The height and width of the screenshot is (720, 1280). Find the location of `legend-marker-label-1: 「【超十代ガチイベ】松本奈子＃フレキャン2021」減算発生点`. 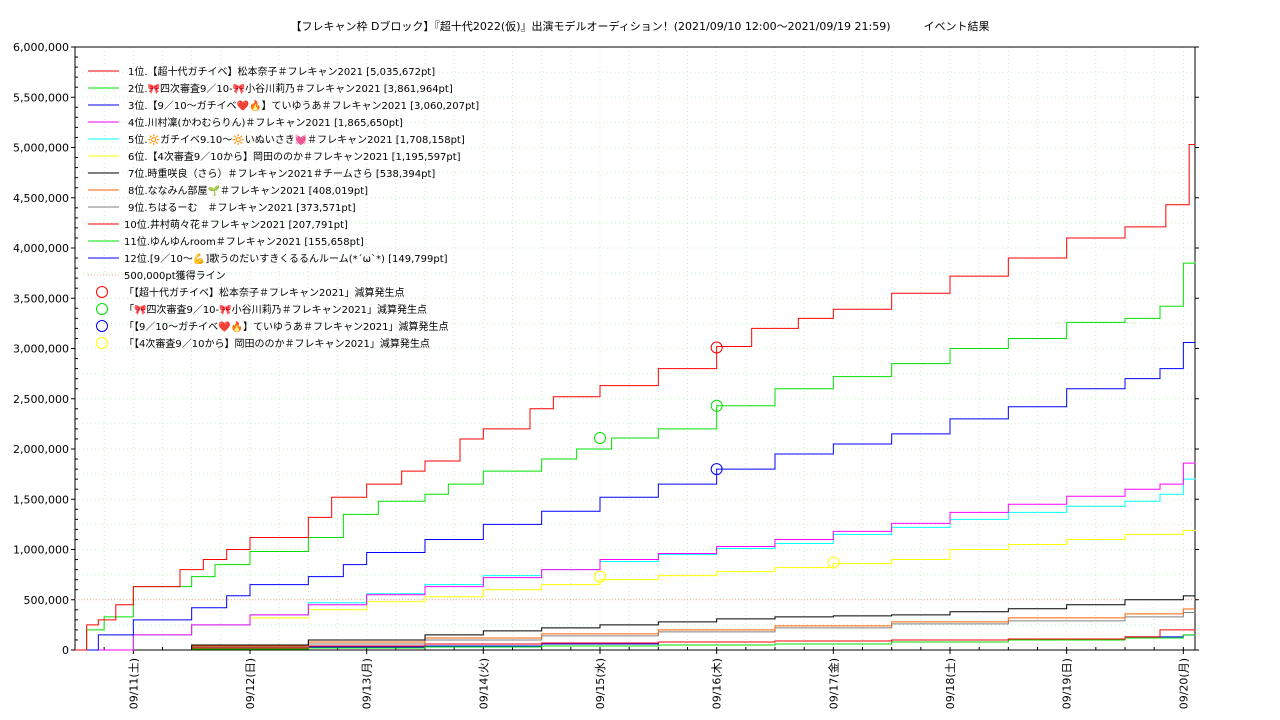

legend-marker-label-1: 「【超十代ガチイベ】松本奈子＃フレキャン2021」減算発生点 is located at coordinates (264, 292).